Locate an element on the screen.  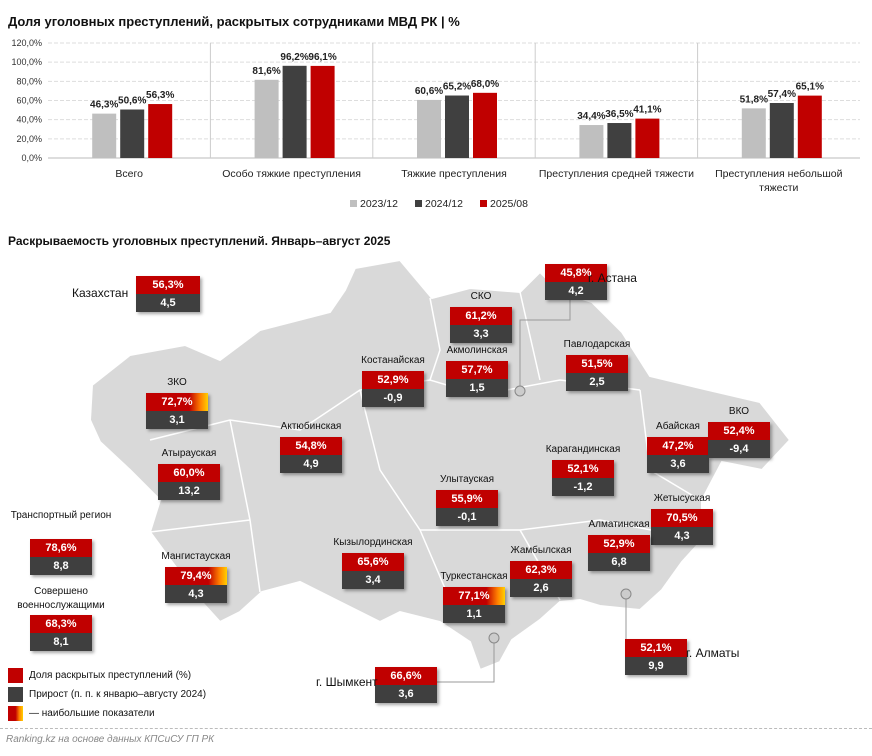
region-label-kost: Костанайская is located at coordinates (393, 360).